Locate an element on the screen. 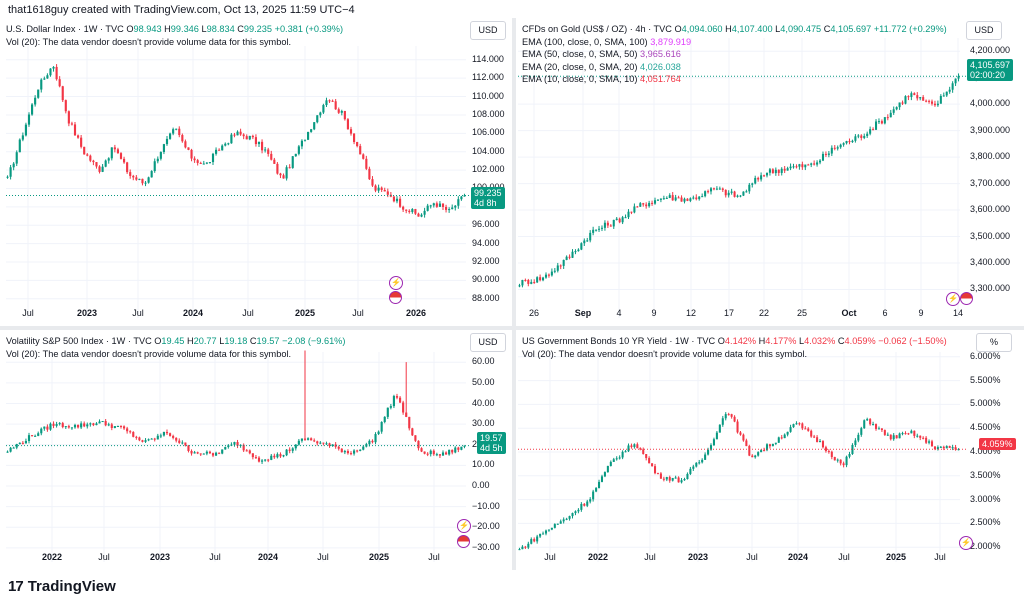 Image resolution: width=1024 pixels, height=607 pixels. unit-percent-button: % is located at coordinates (994, 342).